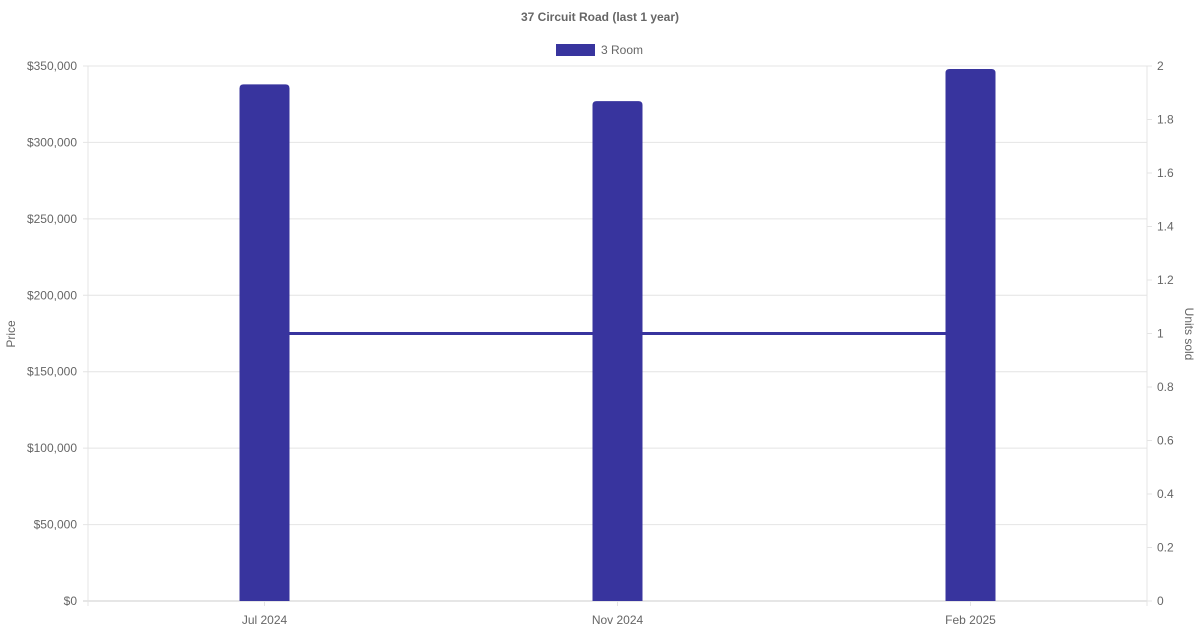 This screenshot has height=635, width=1200. What do you see at coordinates (71, 601) in the screenshot?
I see `y-tick-label: $0` at bounding box center [71, 601].